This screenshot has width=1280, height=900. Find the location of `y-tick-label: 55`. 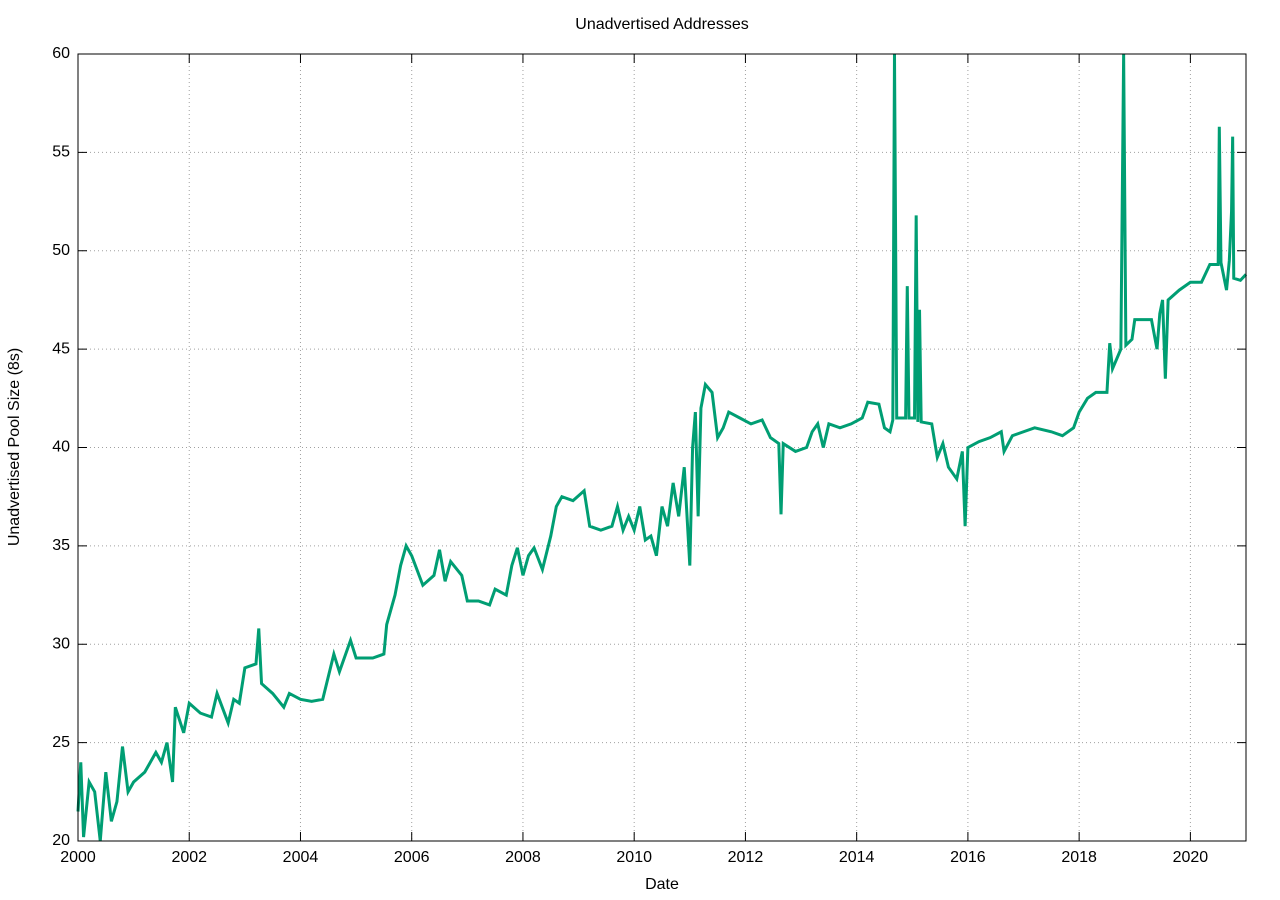

y-tick-label: 55 is located at coordinates (61, 152).